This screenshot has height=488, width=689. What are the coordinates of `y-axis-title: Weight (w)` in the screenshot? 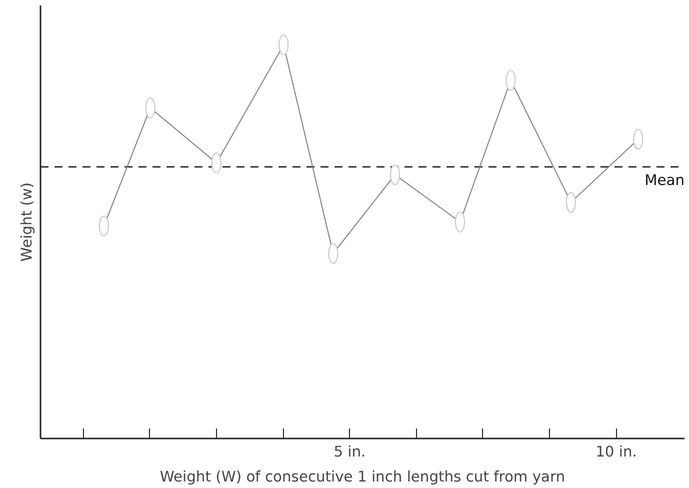 It's located at (27, 222).